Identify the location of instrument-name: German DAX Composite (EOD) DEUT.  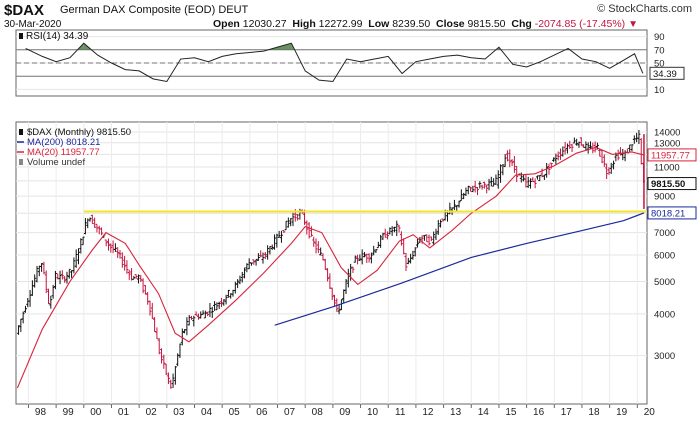
(154, 10).